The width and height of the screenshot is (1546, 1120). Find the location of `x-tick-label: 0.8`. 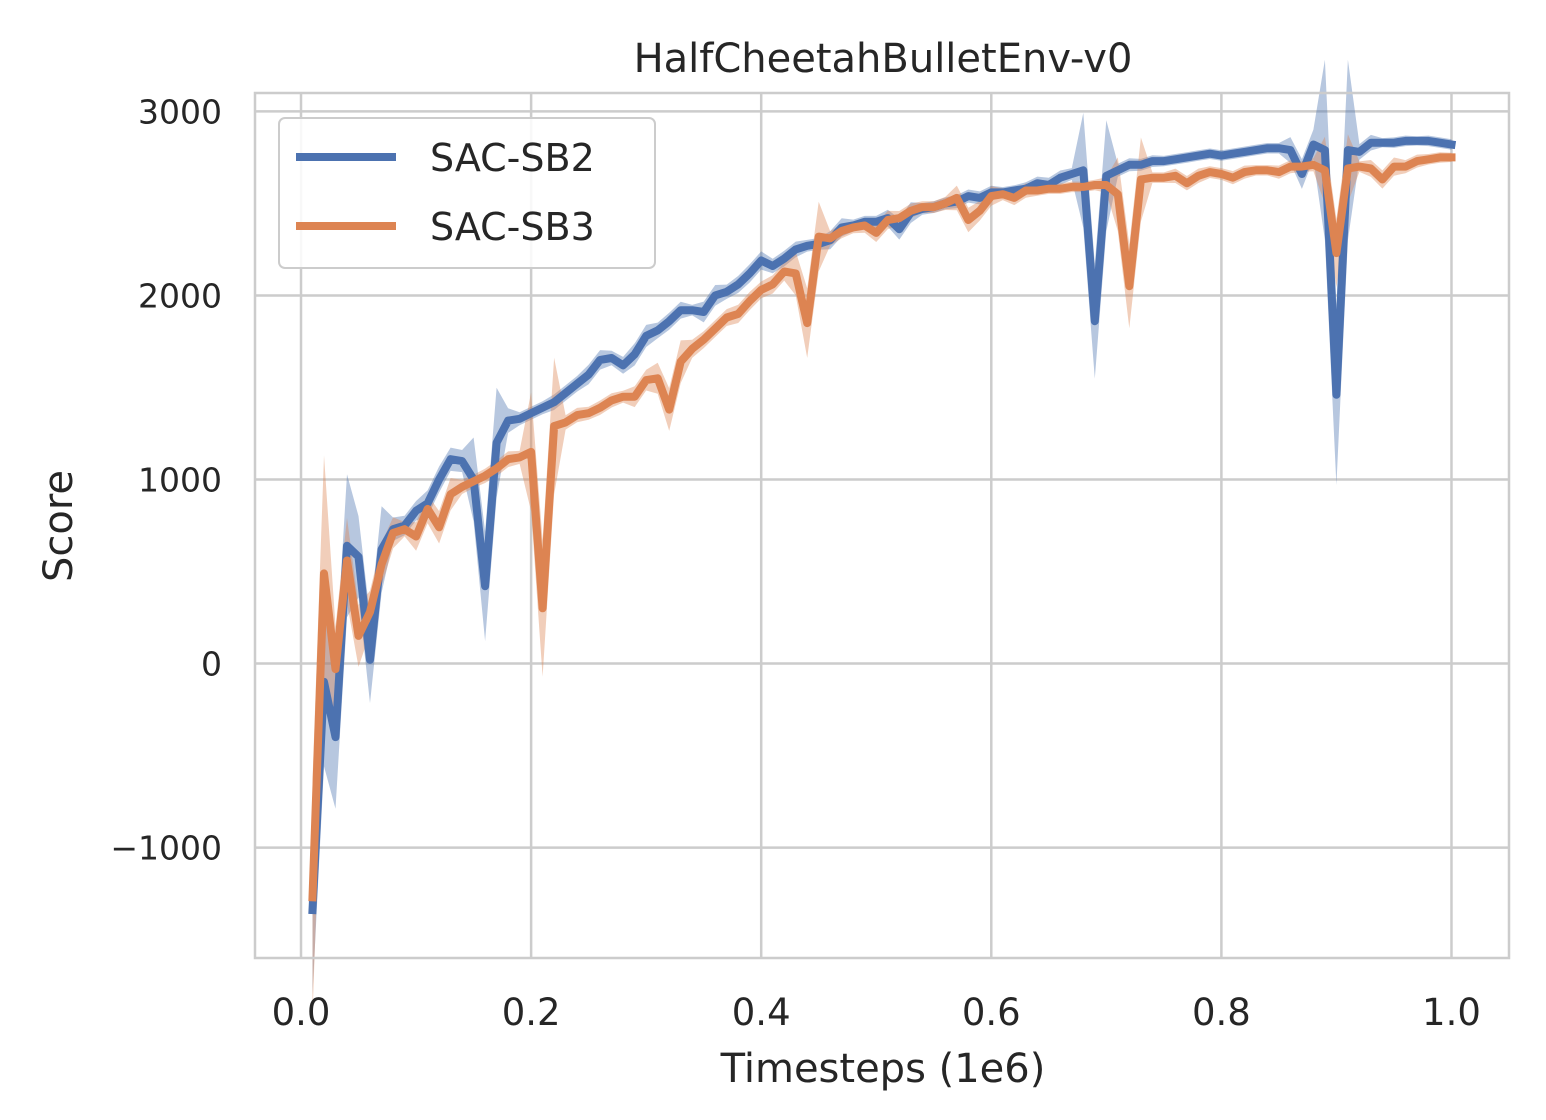

x-tick-label: 0.8 is located at coordinates (1221, 1012).